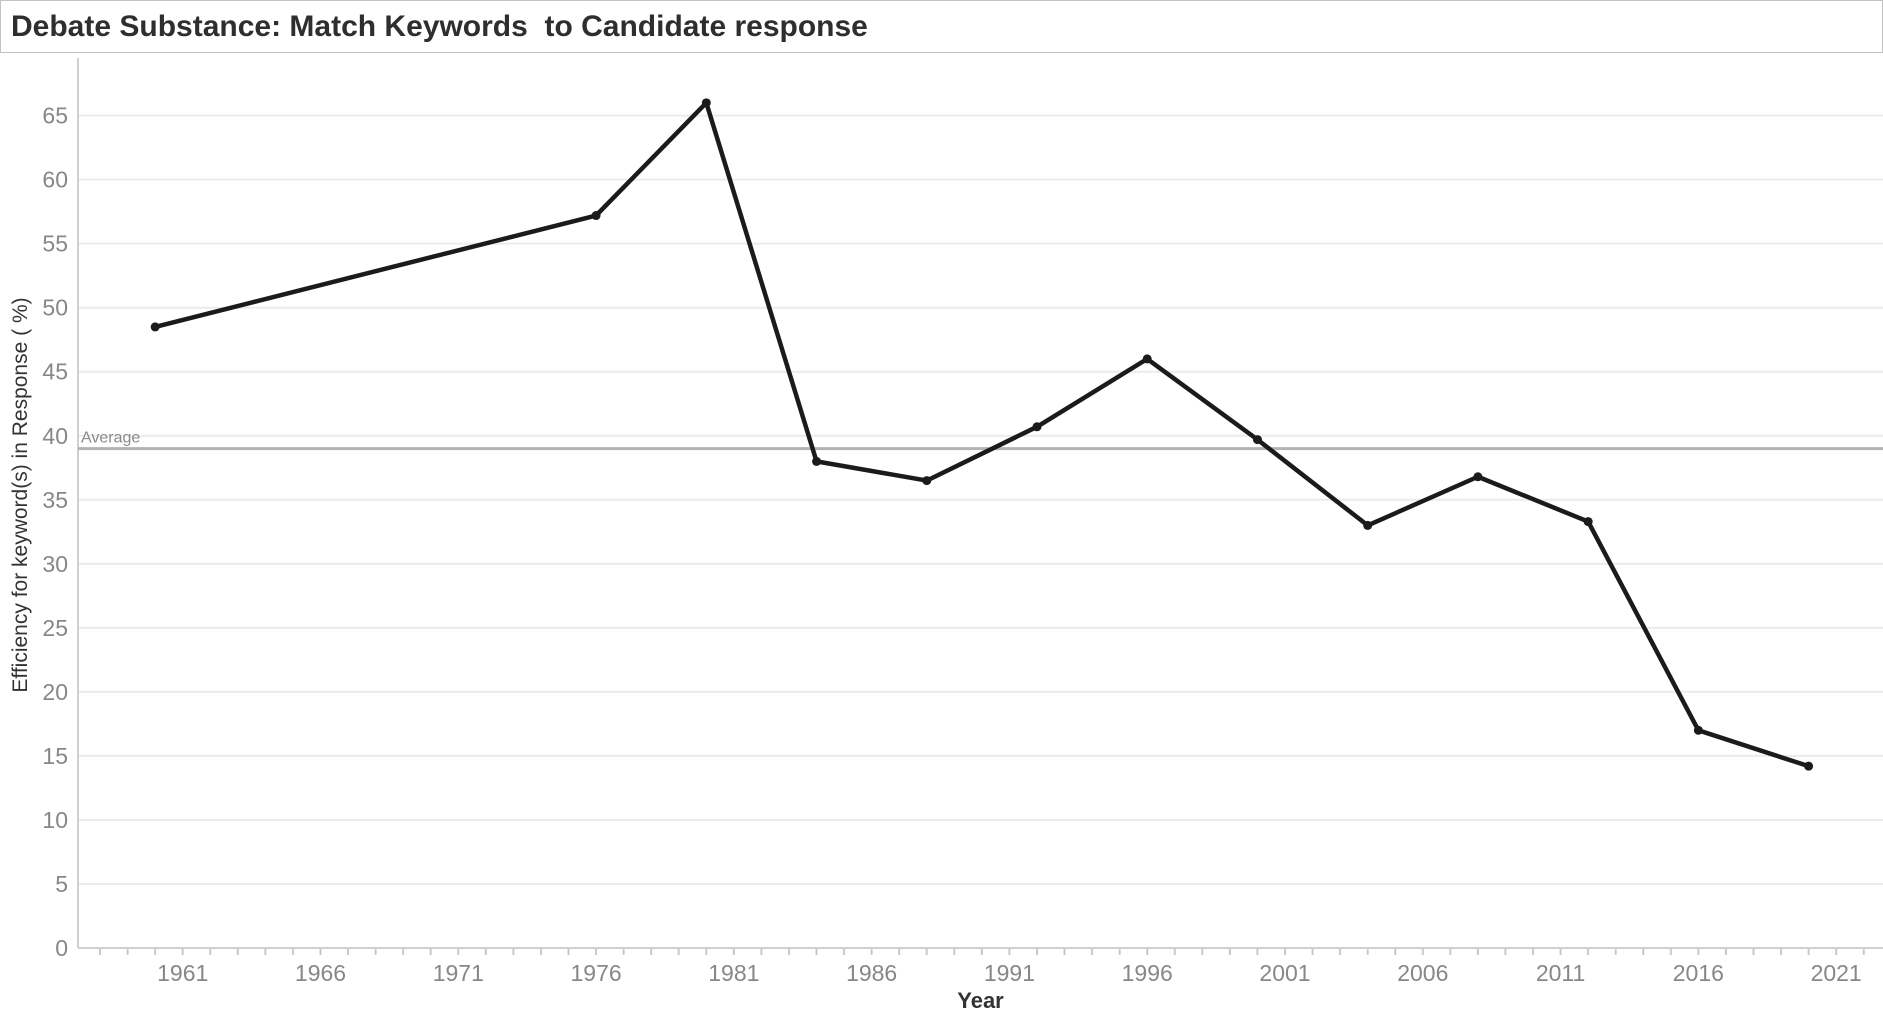  What do you see at coordinates (55, 500) in the screenshot?
I see `y-tick-label: 35` at bounding box center [55, 500].